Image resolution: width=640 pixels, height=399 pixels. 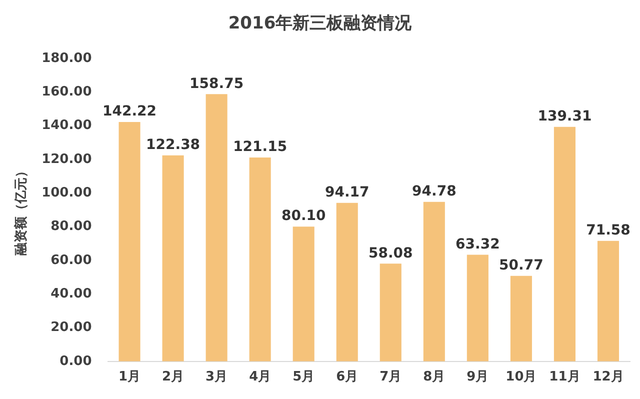 What do you see at coordinates (67, 192) in the screenshot?
I see `y-tick-label: 100.00` at bounding box center [67, 192].